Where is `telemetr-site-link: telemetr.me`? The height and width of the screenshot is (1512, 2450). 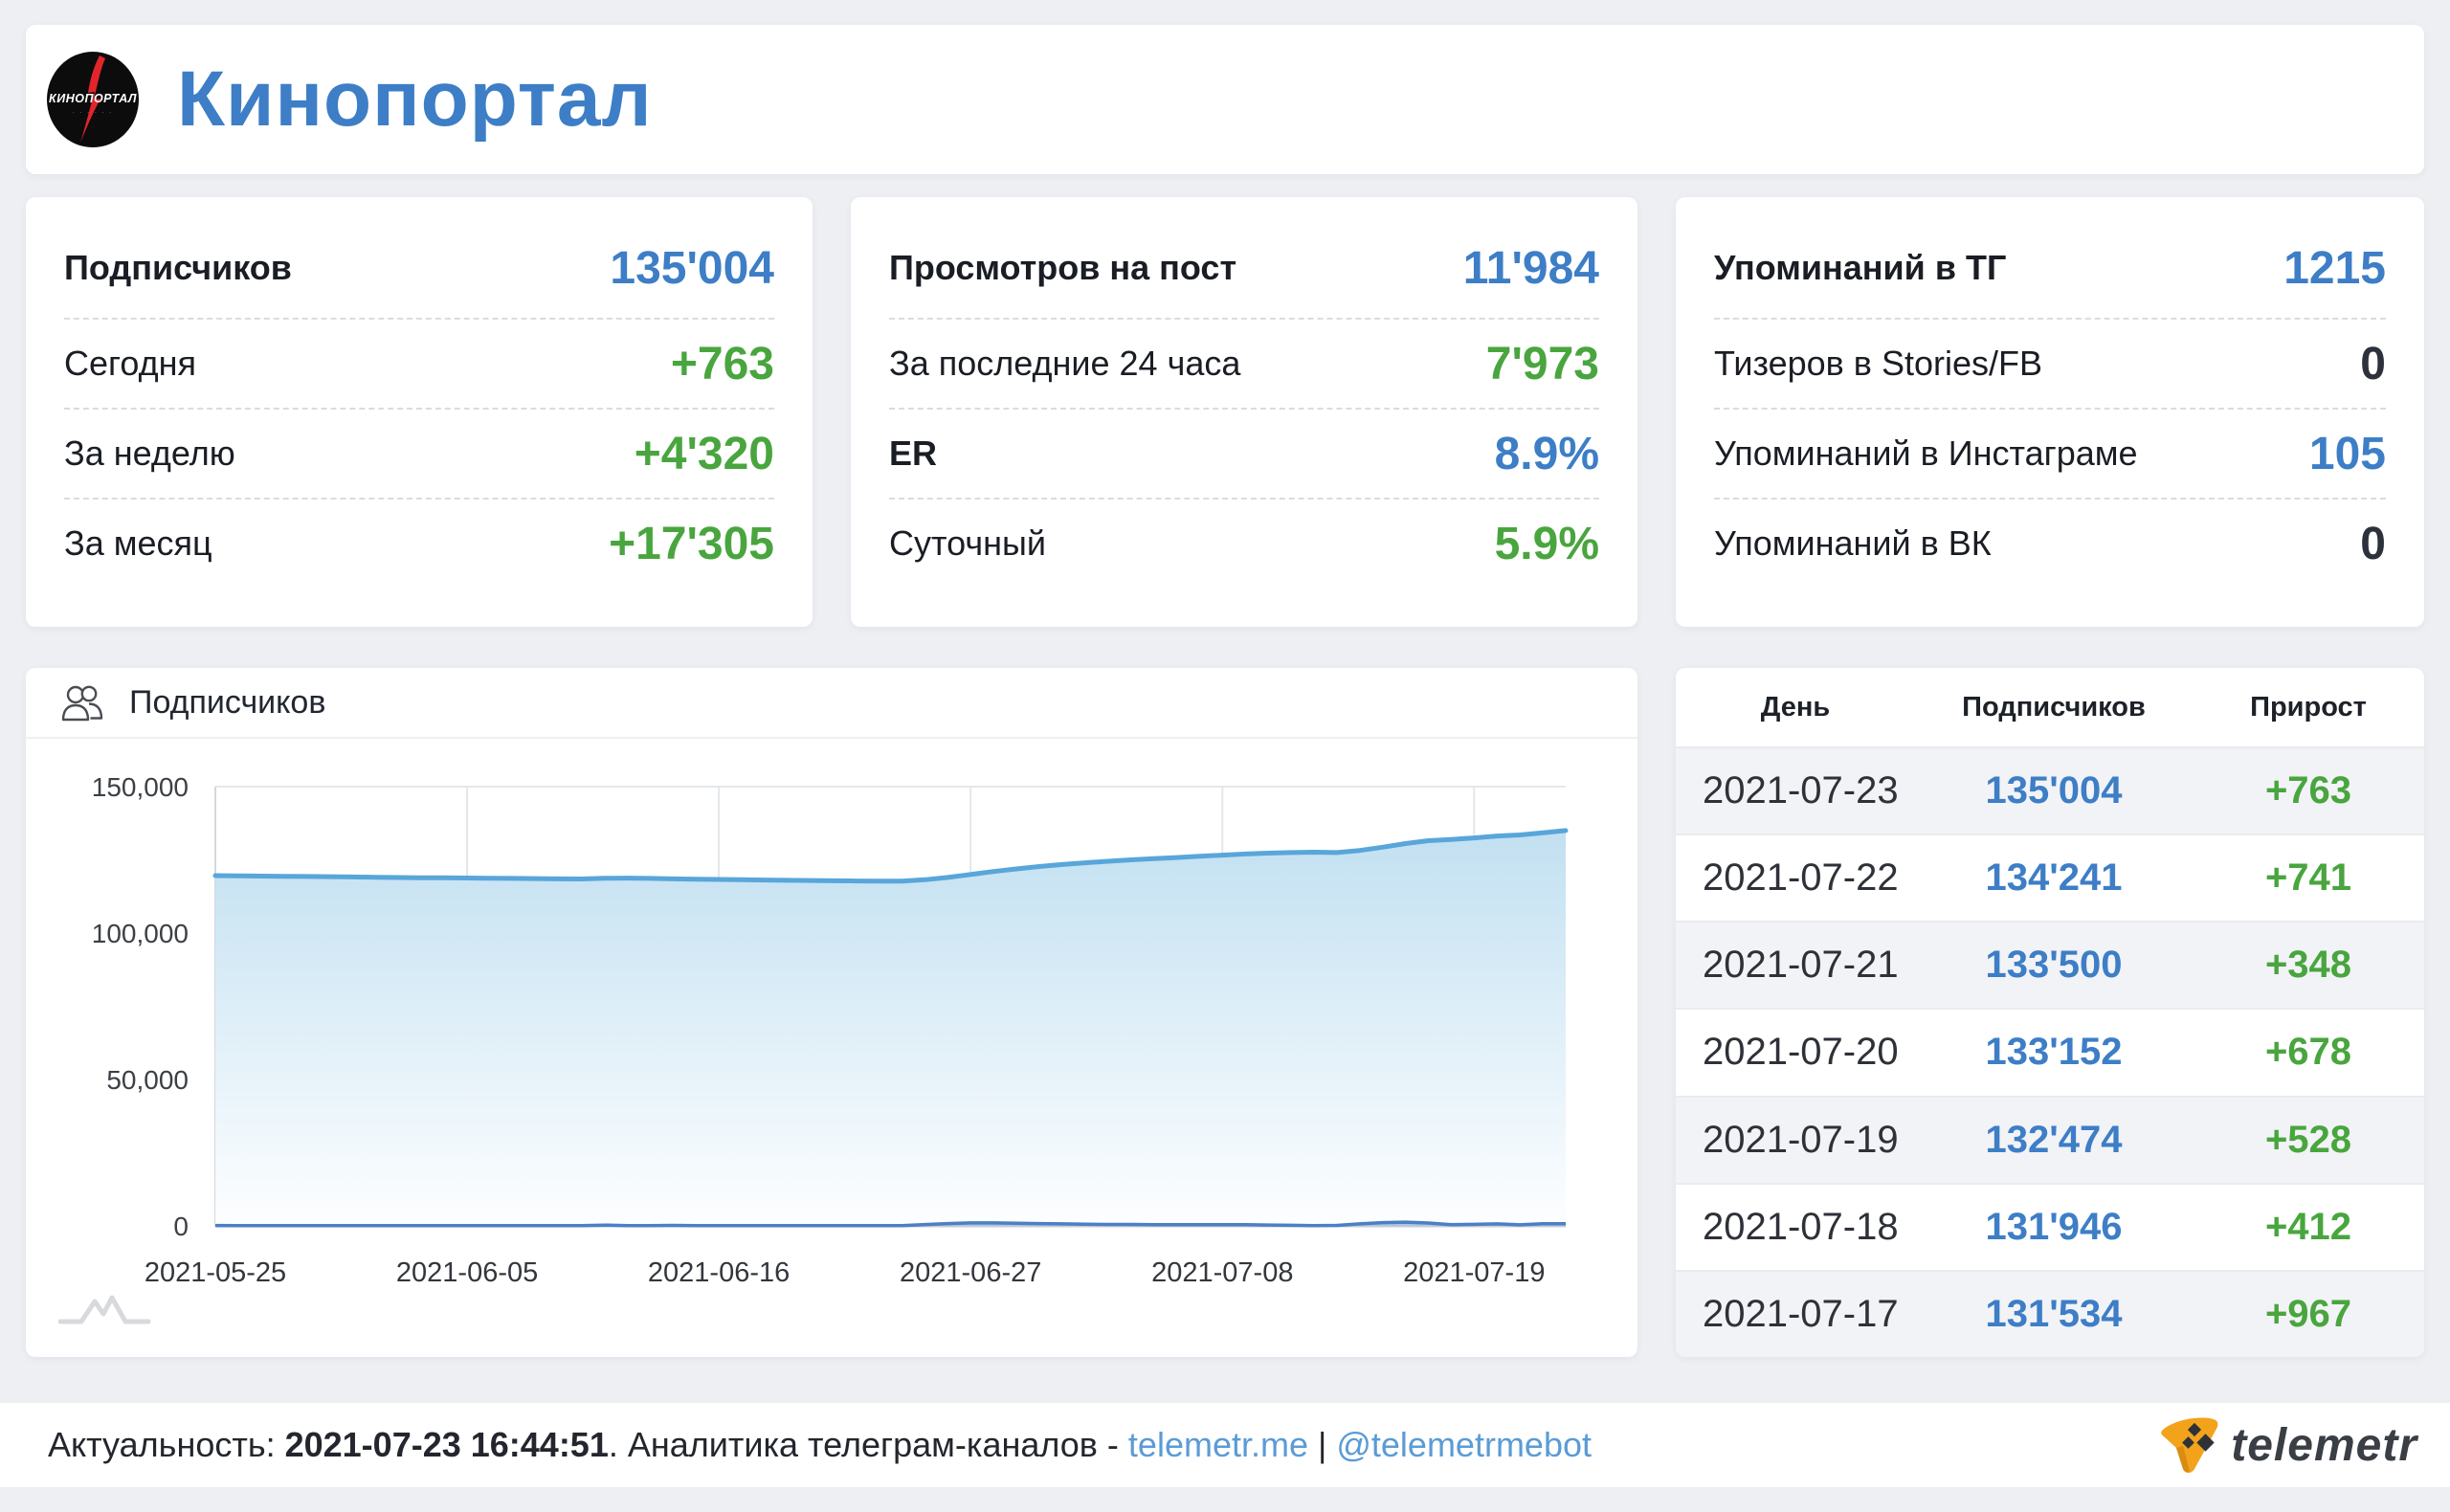
telemetr-site-link: telemetr.me is located at coordinates (1218, 1444).